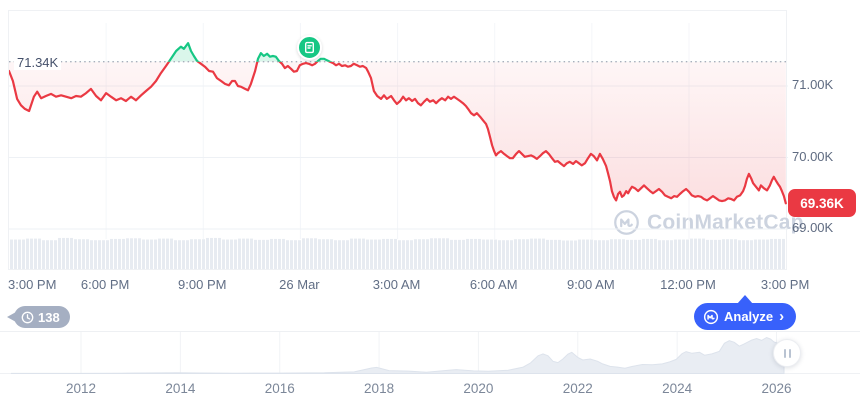 Image resolution: width=860 pixels, height=401 pixels. I want to click on history-clock-icon, so click(27, 317).